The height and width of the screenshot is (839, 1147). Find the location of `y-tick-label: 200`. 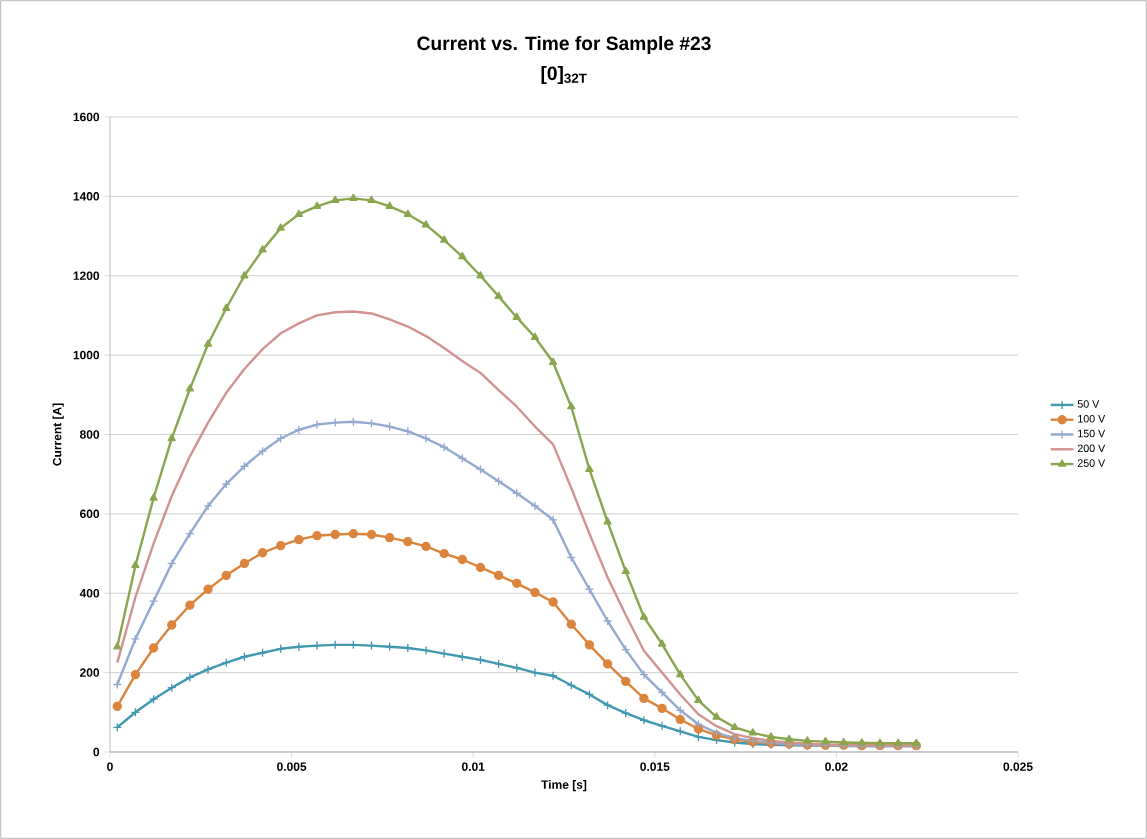

y-tick-label: 200 is located at coordinates (90, 672).